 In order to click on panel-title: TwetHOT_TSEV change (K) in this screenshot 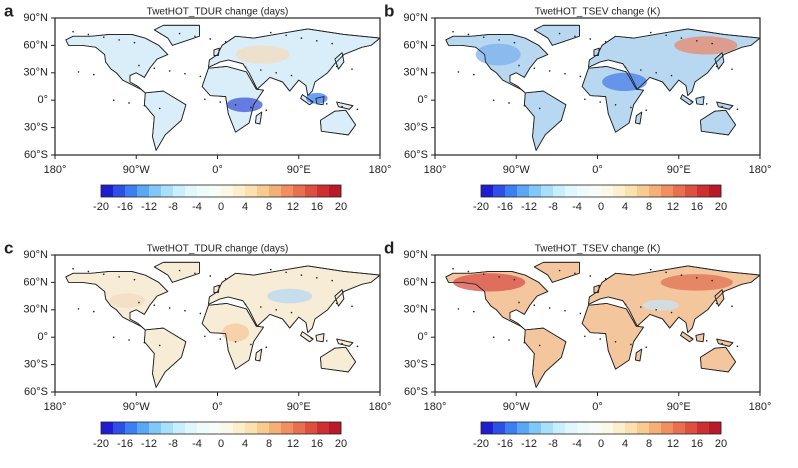, I will do `click(598, 12)`.